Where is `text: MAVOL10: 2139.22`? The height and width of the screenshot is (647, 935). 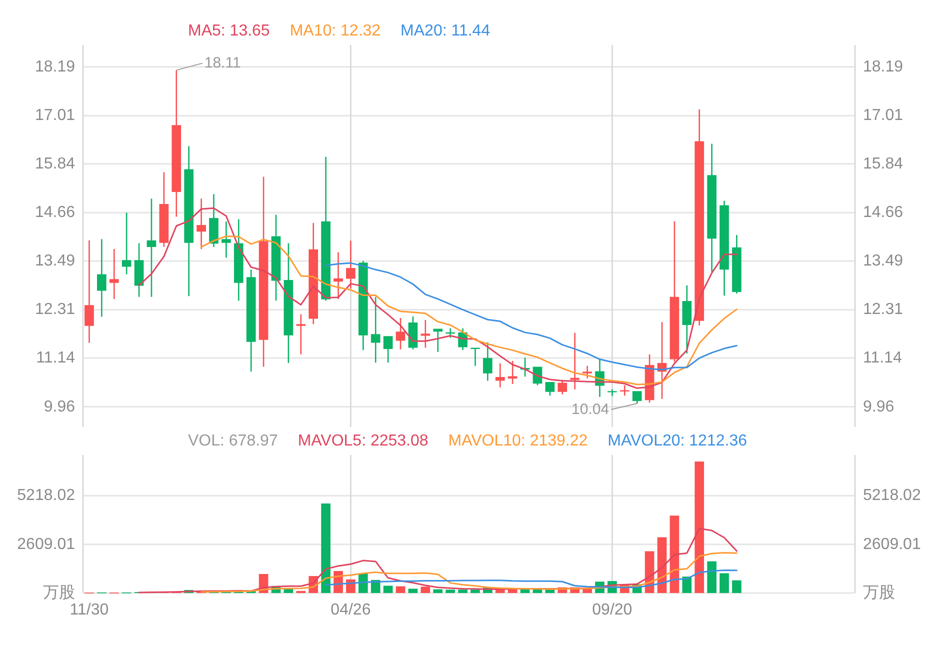
text: MAVOL10: 2139.22 is located at coordinates (518, 441).